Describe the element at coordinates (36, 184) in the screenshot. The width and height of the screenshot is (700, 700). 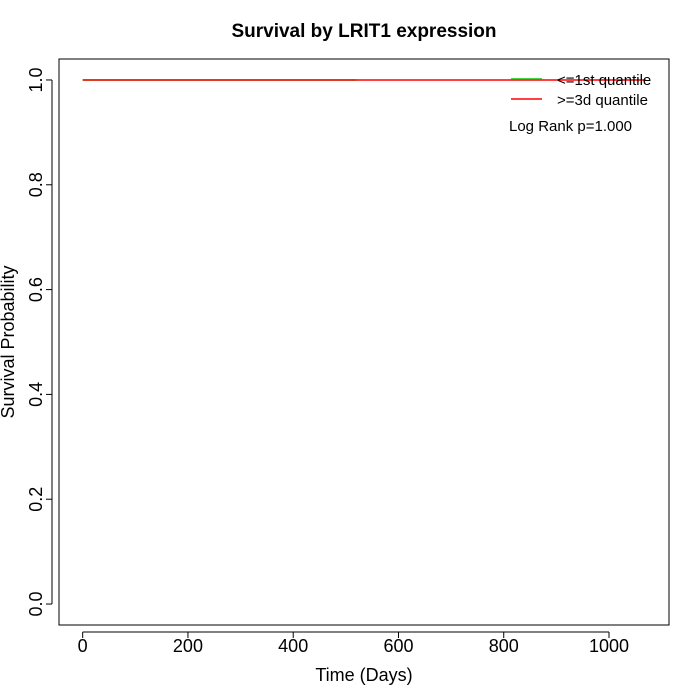
I see `y-tick-label: 0.8` at that location.